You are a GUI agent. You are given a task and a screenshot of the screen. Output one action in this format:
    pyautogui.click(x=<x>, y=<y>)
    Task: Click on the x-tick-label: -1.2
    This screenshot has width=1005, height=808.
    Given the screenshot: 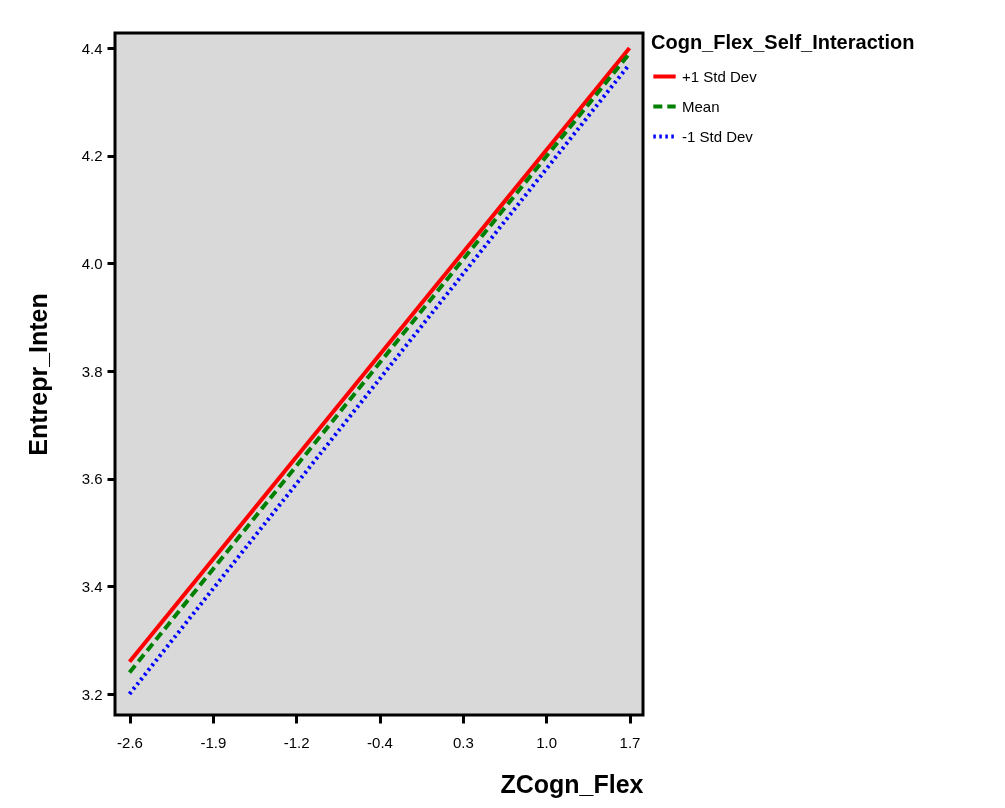 What is the action you would take?
    pyautogui.click(x=296, y=742)
    